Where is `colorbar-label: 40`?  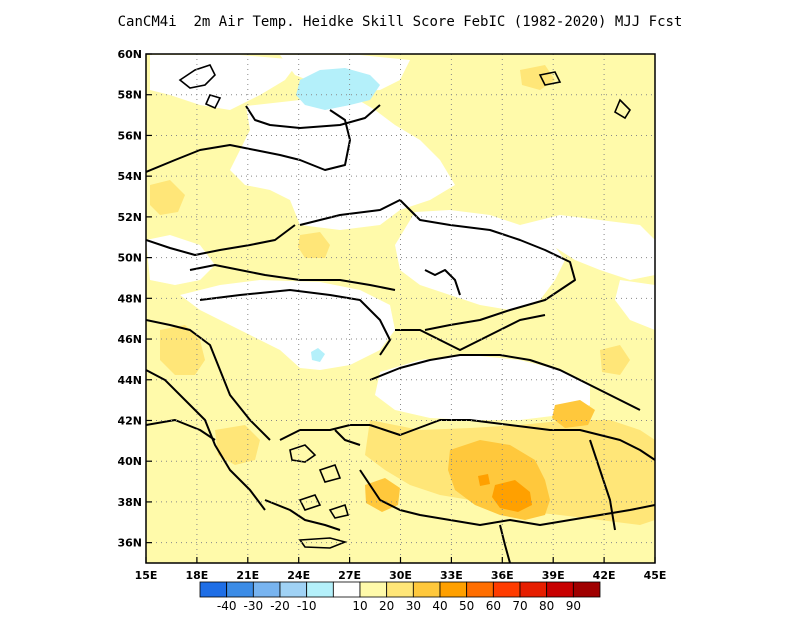 colorbar-label: 40 is located at coordinates (439, 606).